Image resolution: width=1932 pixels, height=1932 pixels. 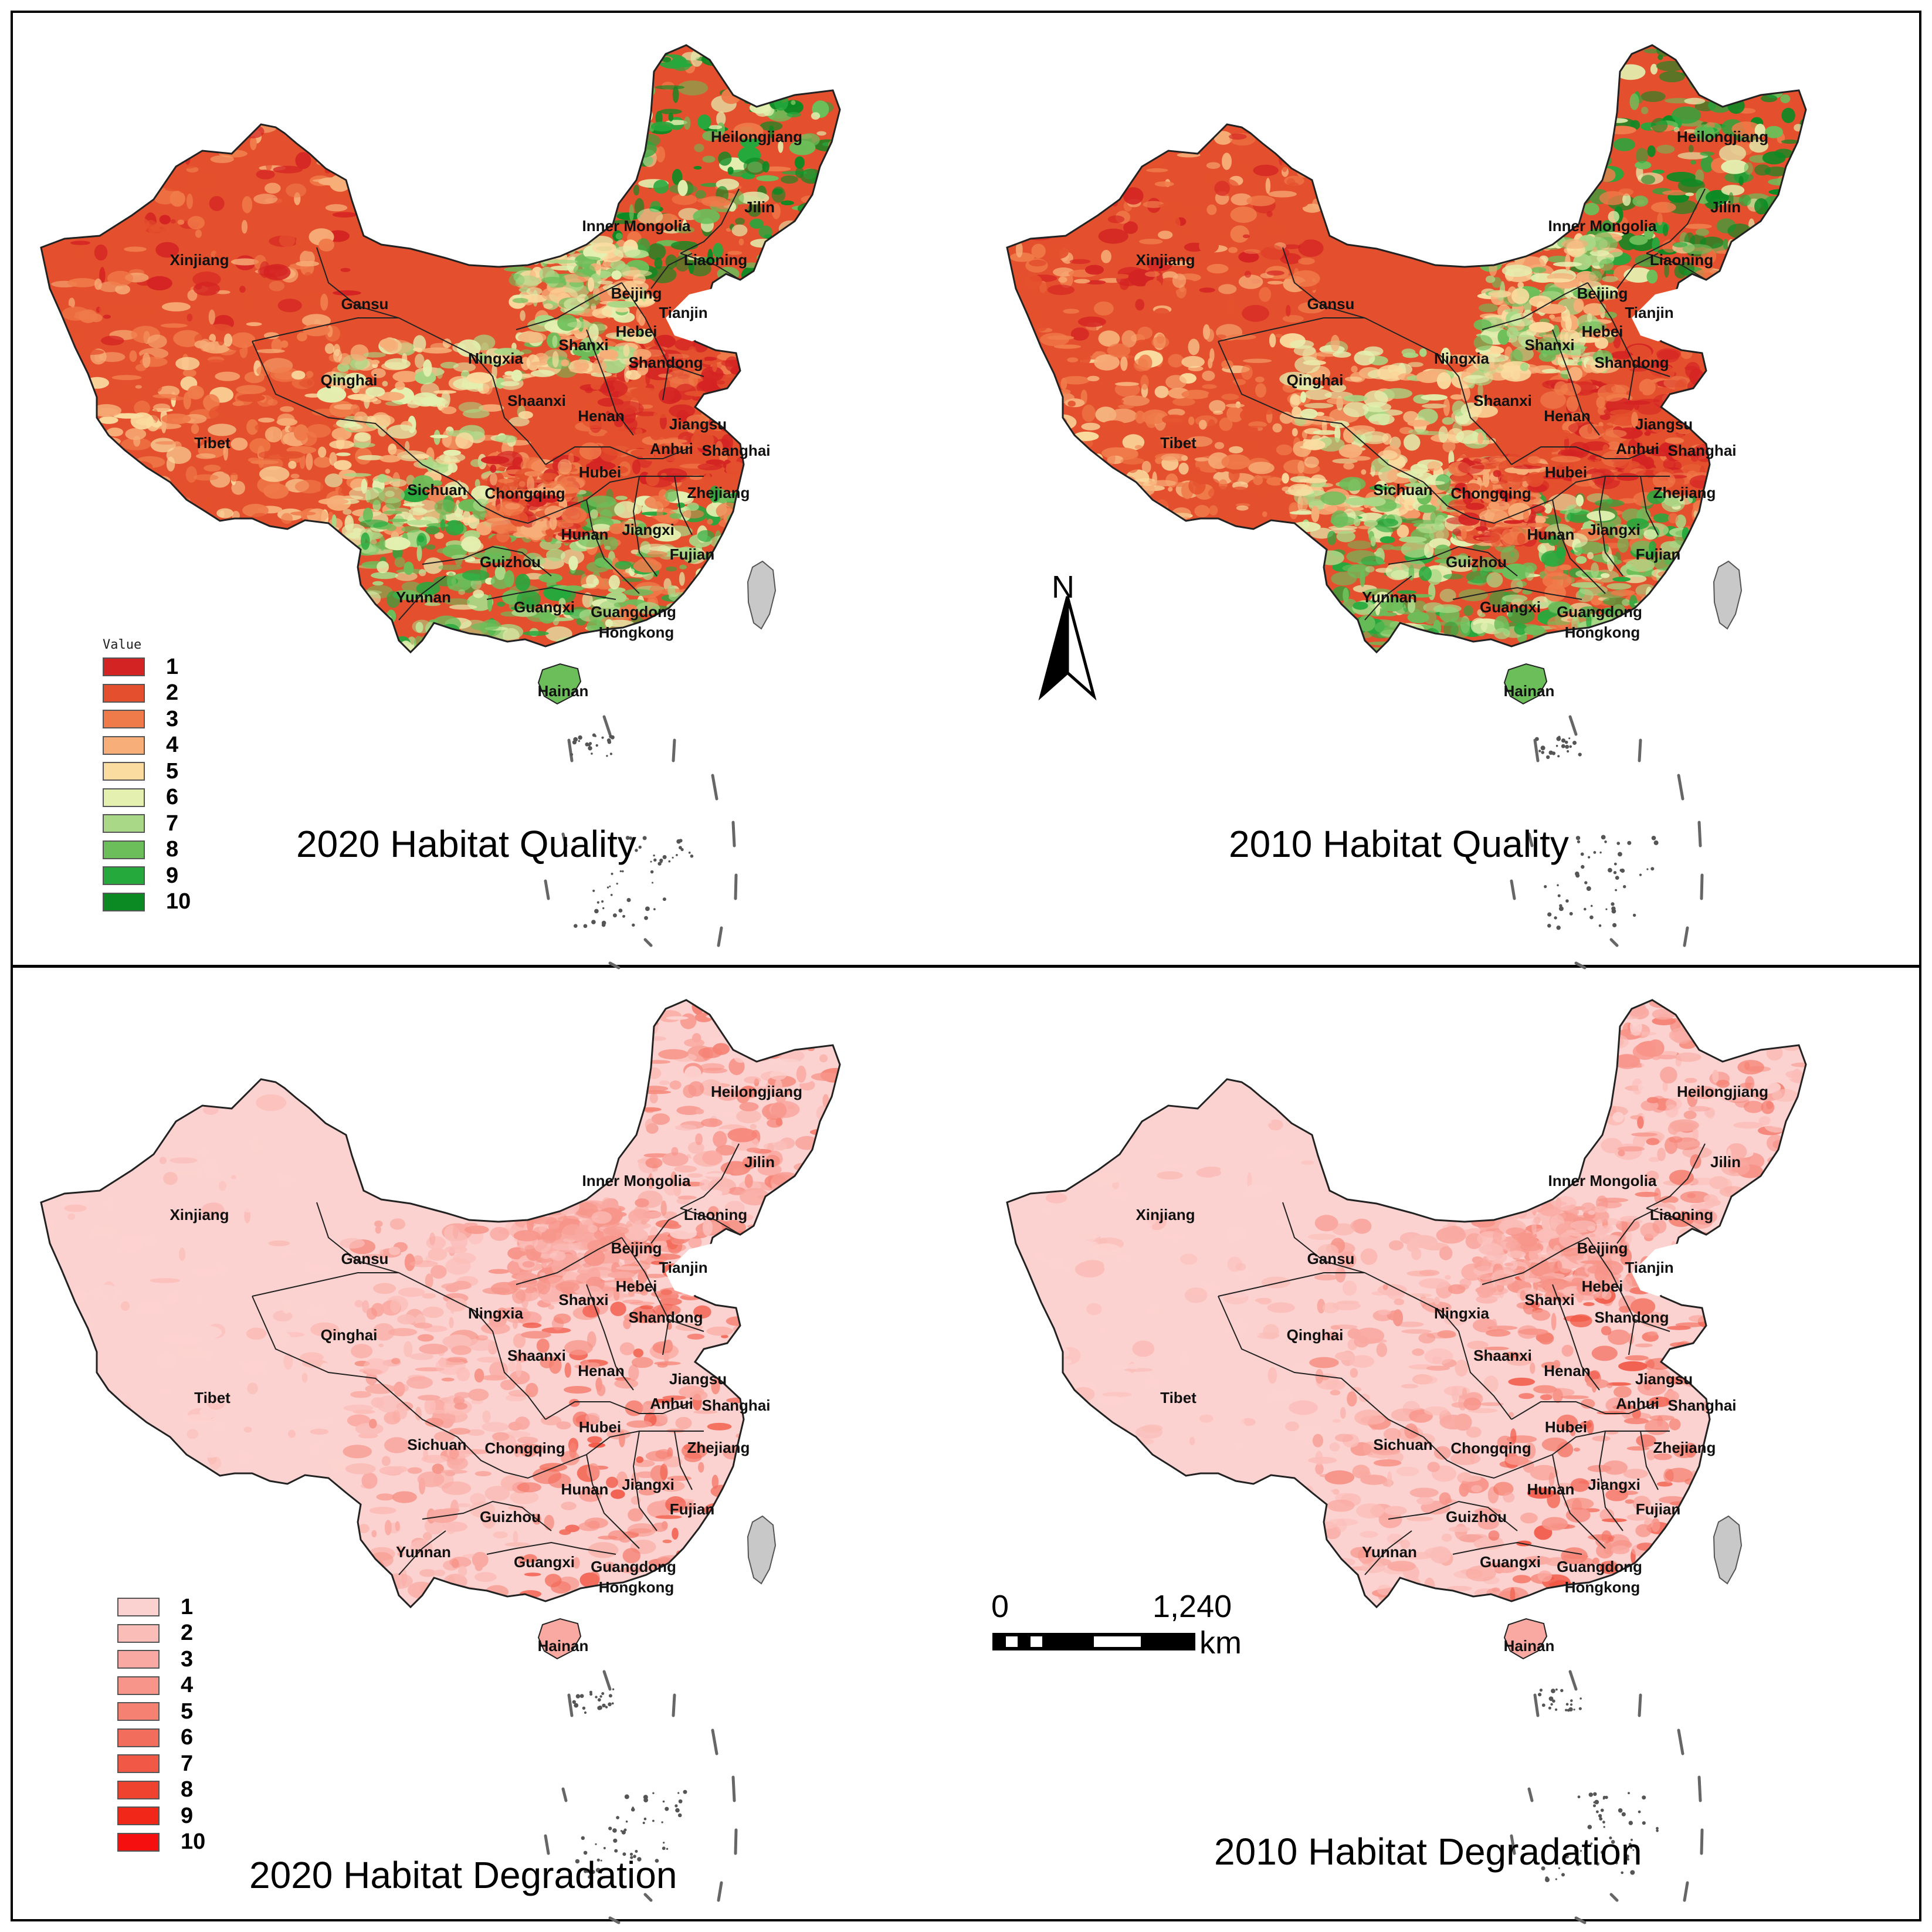 I want to click on legend-row: 8, so click(x=161, y=1790).